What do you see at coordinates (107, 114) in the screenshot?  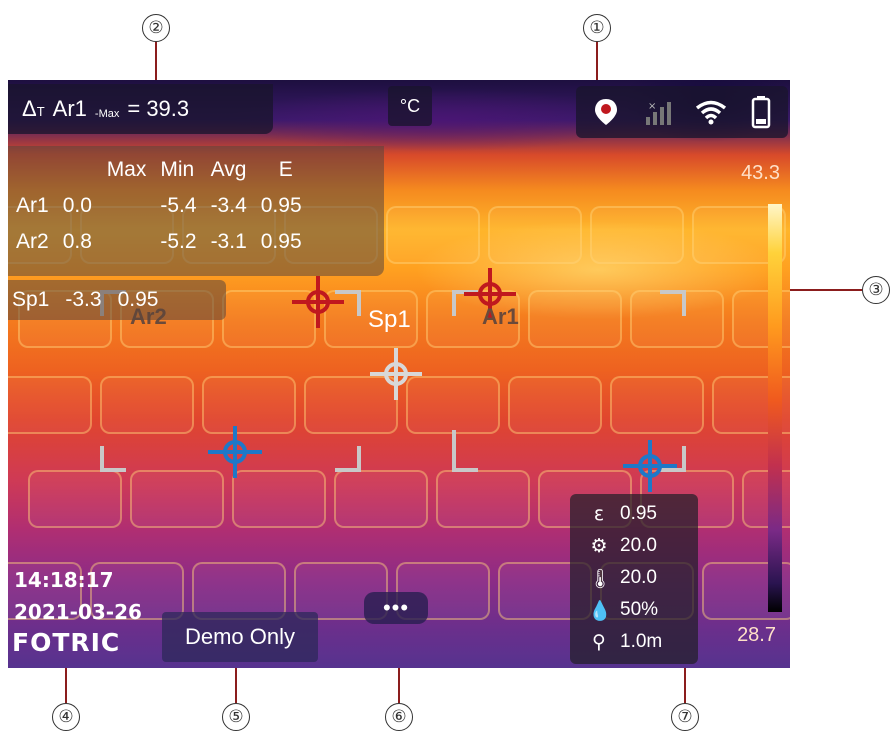 I see `delta-area-sub: -Max` at bounding box center [107, 114].